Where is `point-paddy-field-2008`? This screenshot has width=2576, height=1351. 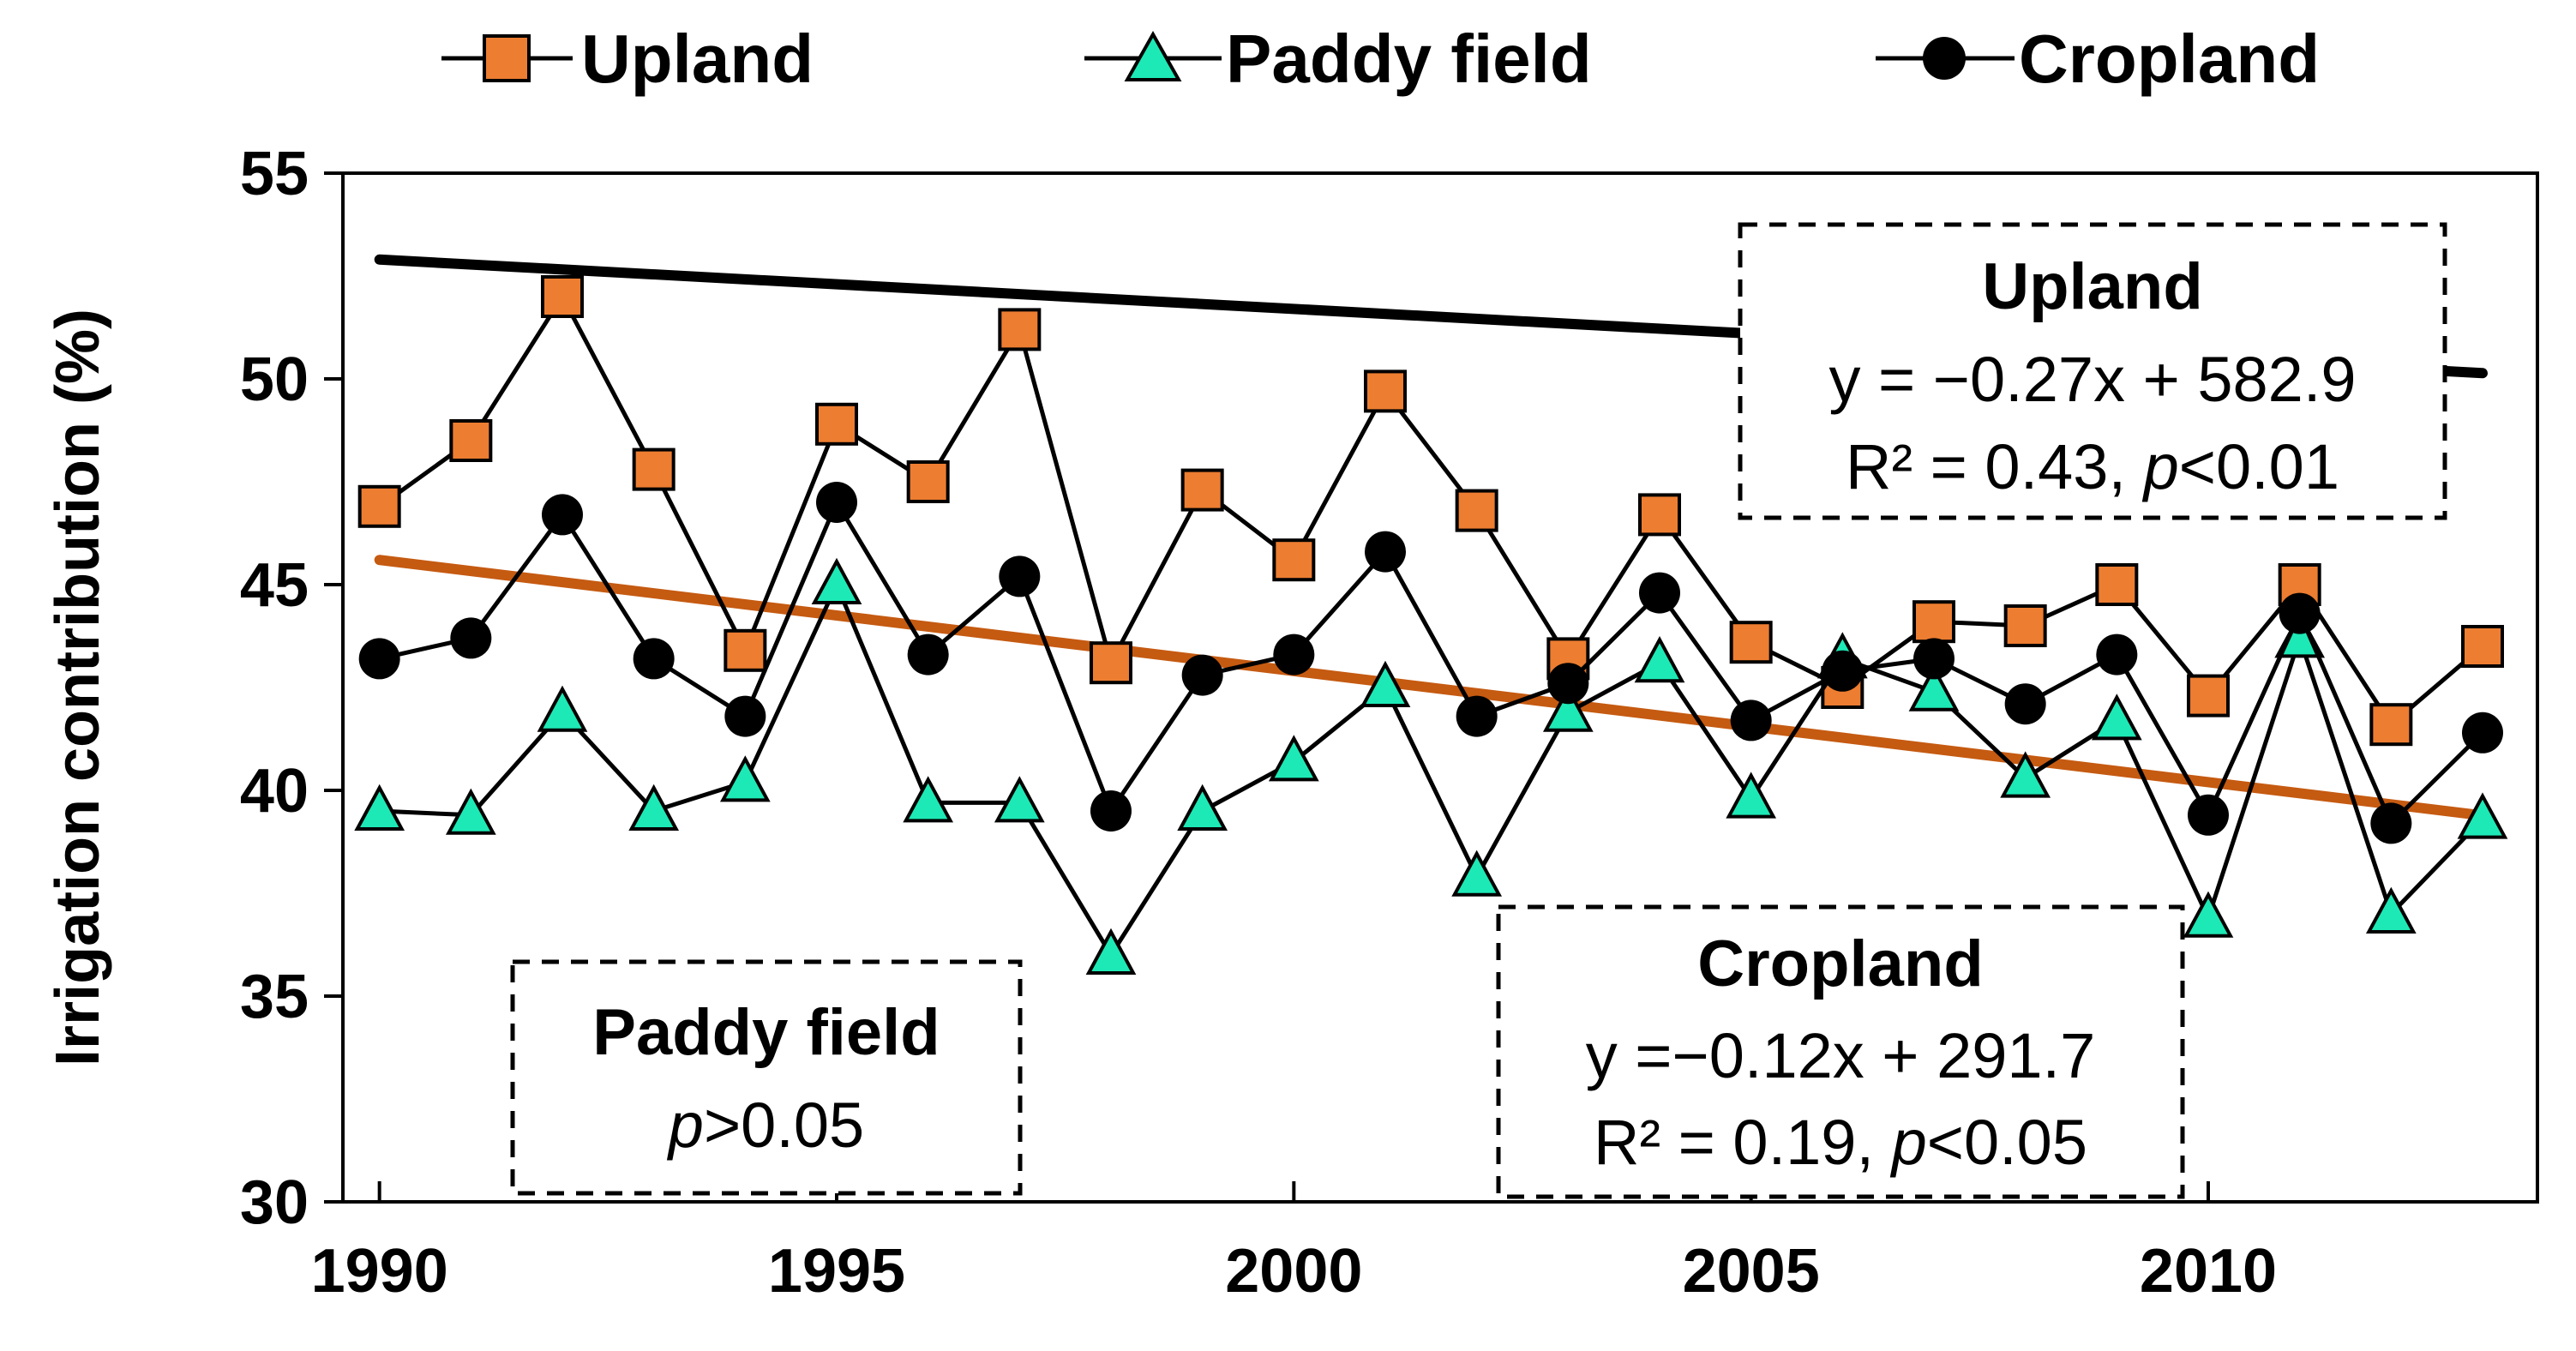
point-paddy-field-2008 is located at coordinates (2025, 774).